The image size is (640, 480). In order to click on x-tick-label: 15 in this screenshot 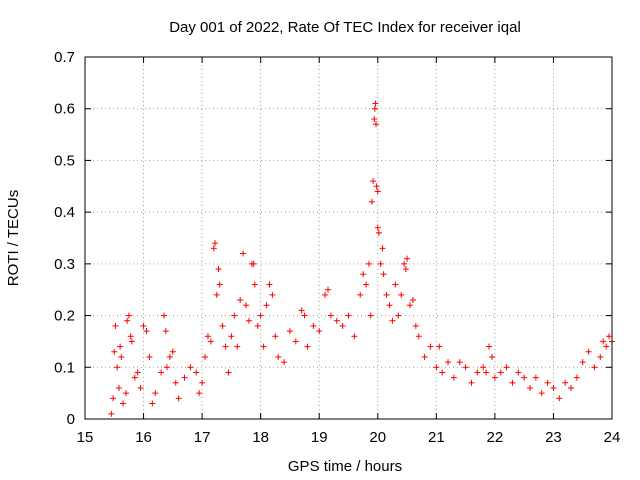, I will do `click(85, 437)`.